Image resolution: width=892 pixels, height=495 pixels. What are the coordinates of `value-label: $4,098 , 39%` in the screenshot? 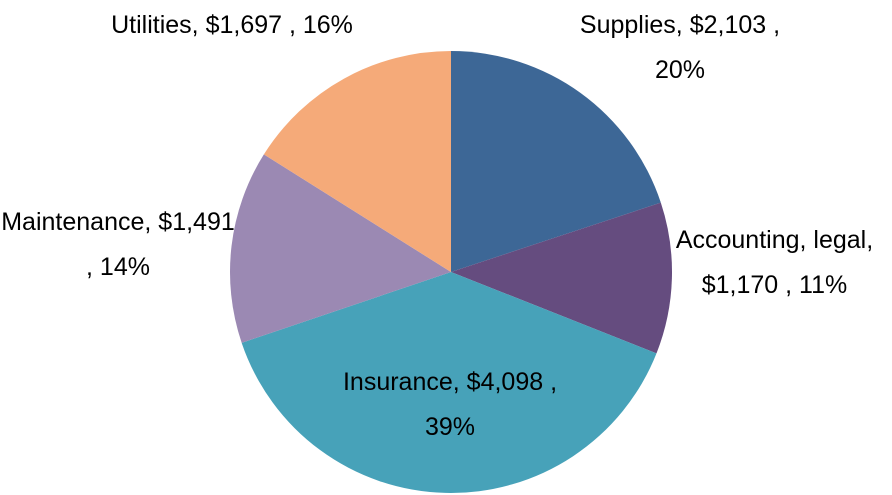 It's located at (491, 404).